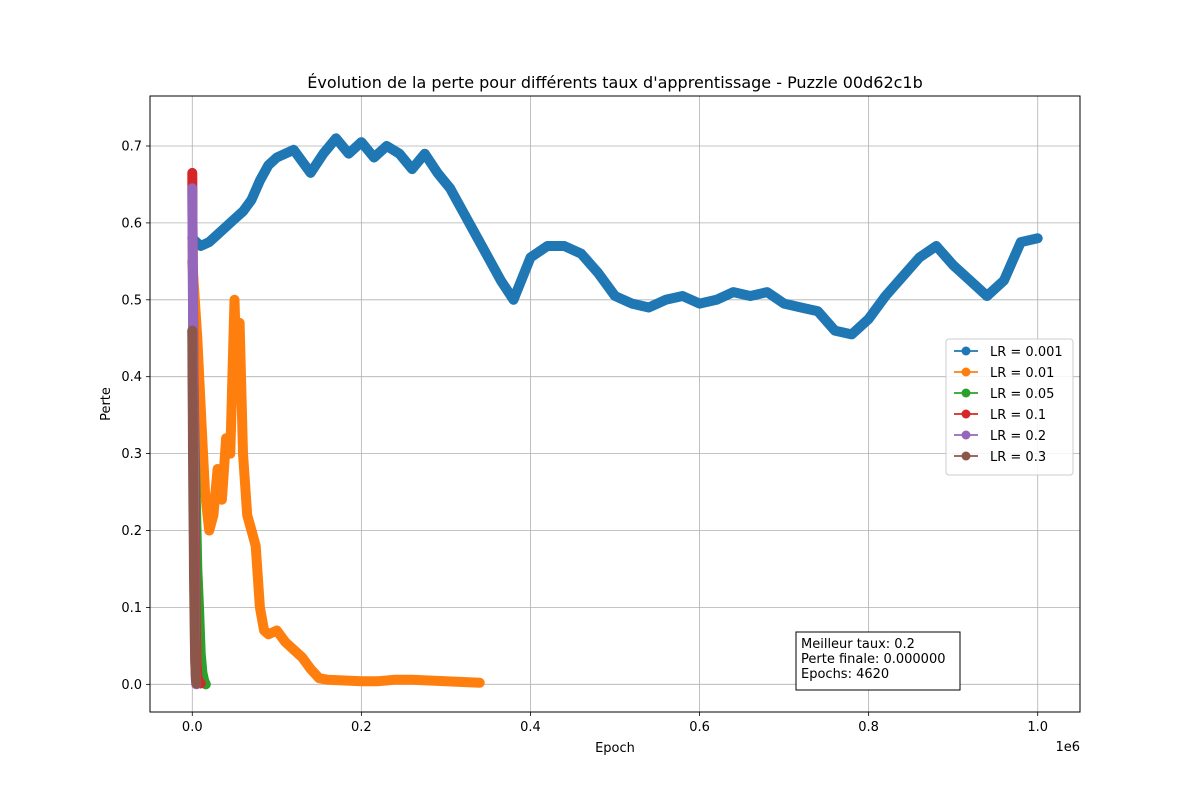  I want to click on series-line, so click(194, 507).